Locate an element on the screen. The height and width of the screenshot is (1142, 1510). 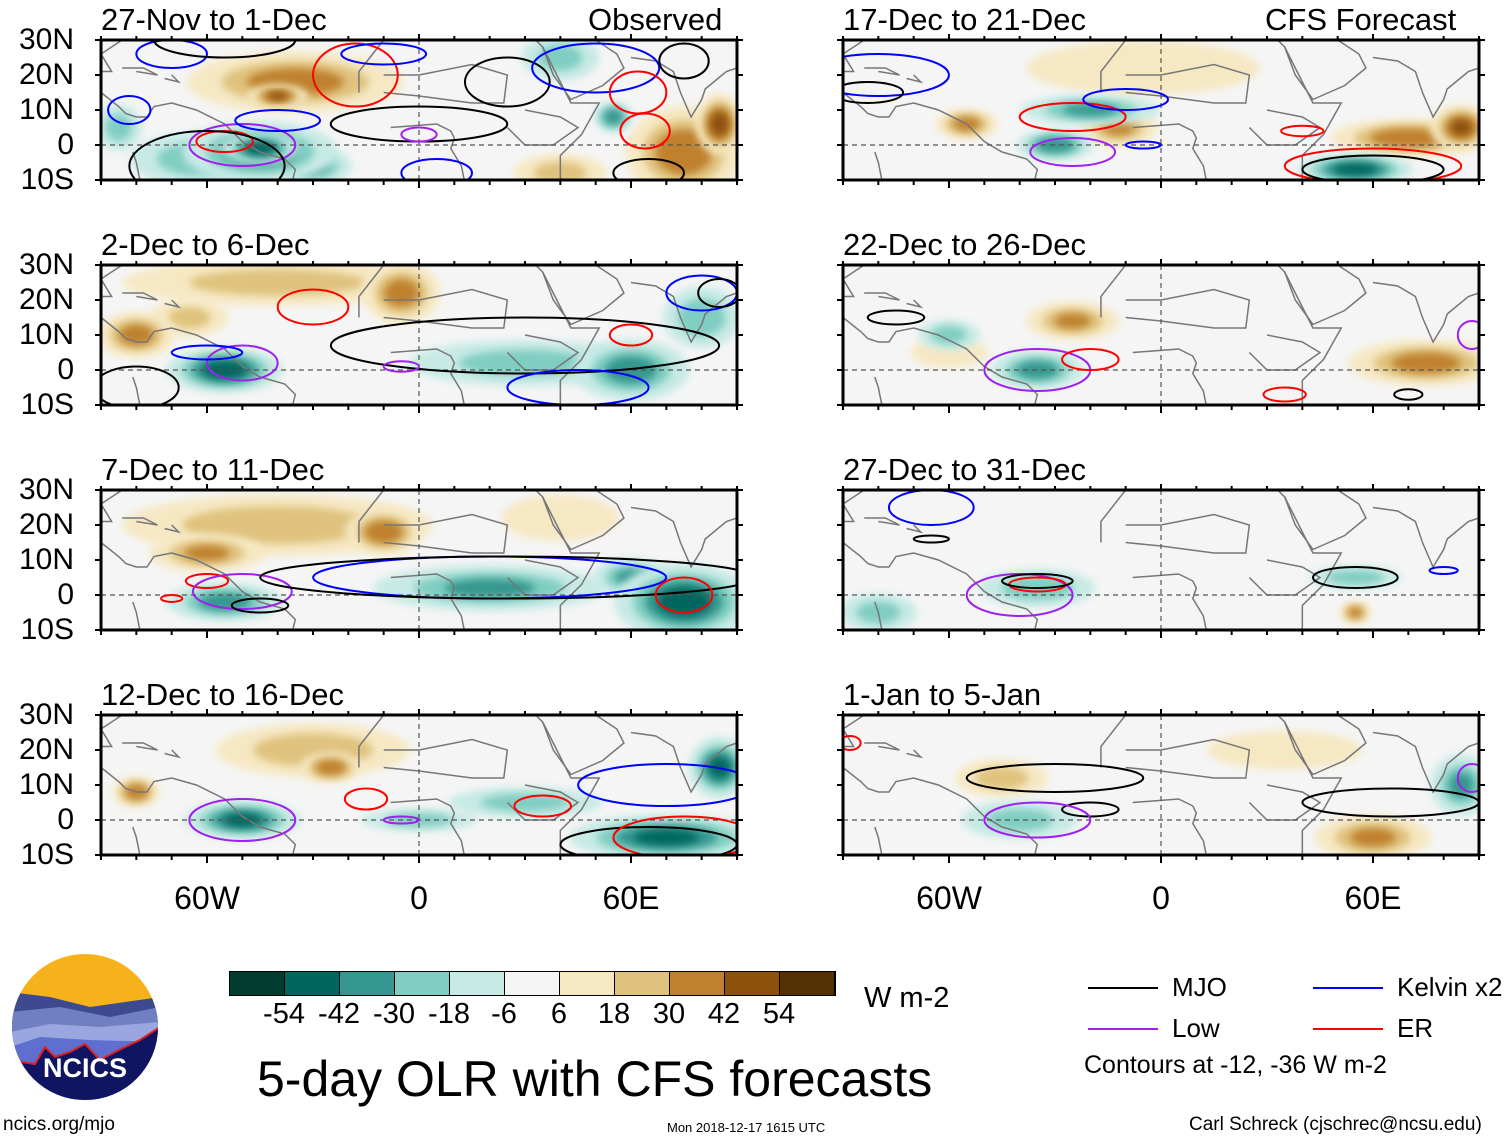
panel-title: 27-Dec to 31-Dec is located at coordinates (964, 469).